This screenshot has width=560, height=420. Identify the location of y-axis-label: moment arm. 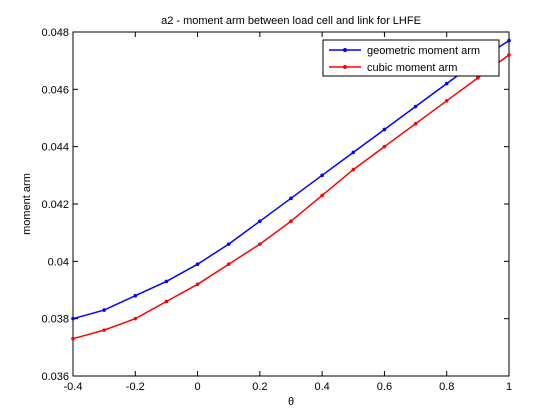
(27, 204).